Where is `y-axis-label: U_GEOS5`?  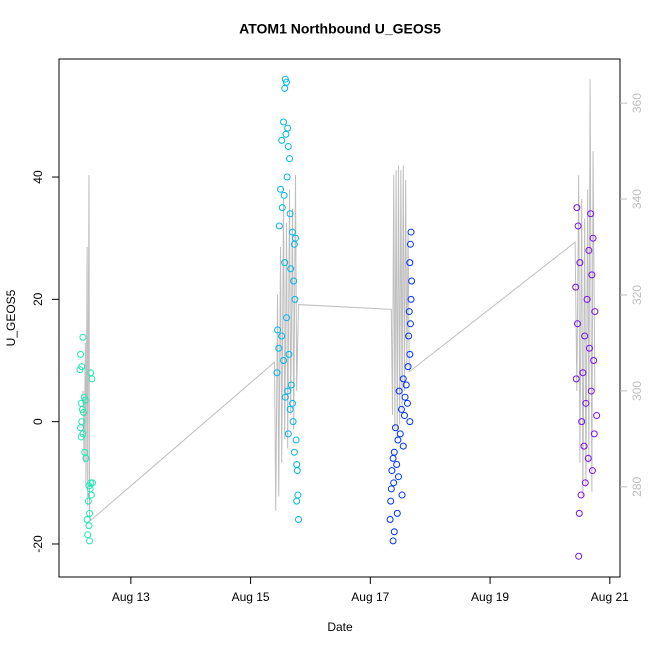 y-axis-label: U_GEOS5 is located at coordinates (11, 317).